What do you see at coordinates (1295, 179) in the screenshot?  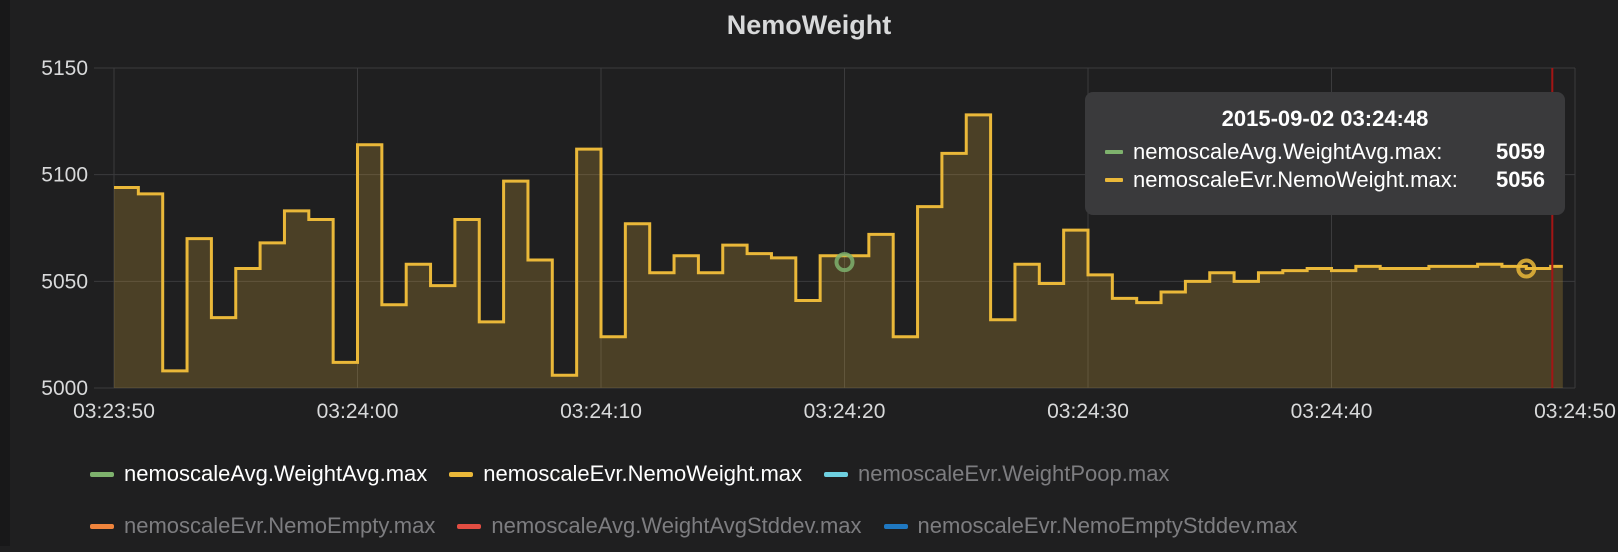 I see `tooltip-row-label: nemoscaleEvr.NemoWeight.max:` at bounding box center [1295, 179].